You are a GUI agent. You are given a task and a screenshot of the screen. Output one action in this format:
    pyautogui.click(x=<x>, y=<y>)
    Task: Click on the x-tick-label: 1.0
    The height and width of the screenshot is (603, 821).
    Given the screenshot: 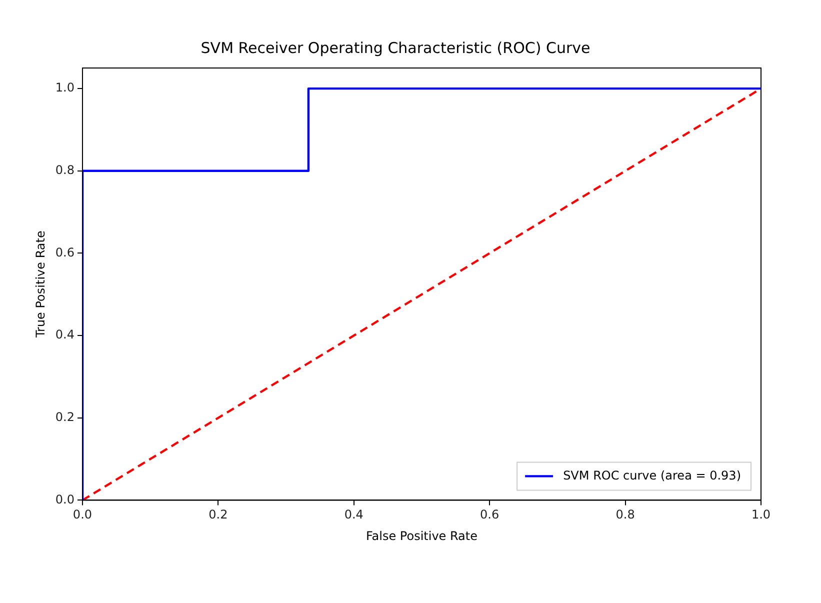 What is the action you would take?
    pyautogui.click(x=761, y=515)
    